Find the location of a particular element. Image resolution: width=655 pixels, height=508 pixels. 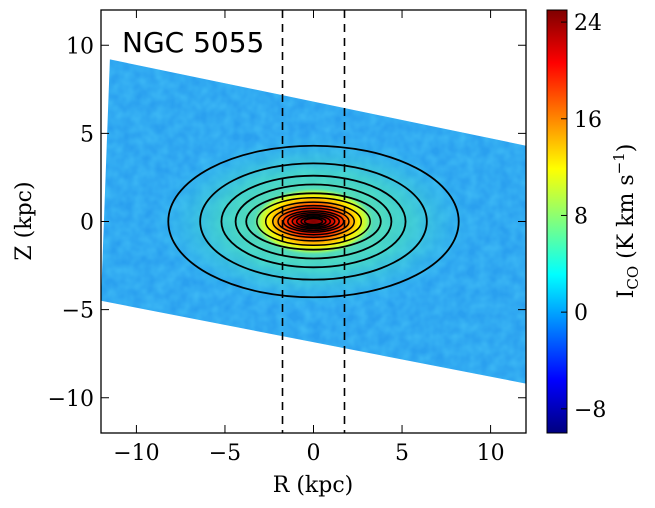

x-tick-label: 0 is located at coordinates (314, 453).